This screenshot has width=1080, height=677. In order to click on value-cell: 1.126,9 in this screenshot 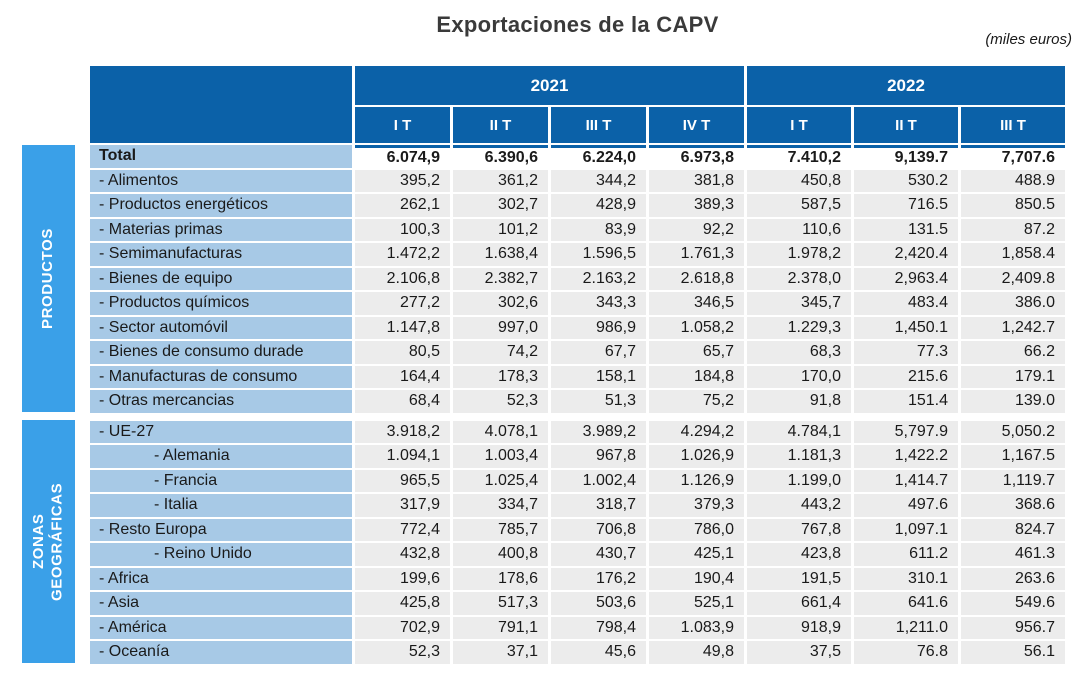, I will do `click(696, 480)`.